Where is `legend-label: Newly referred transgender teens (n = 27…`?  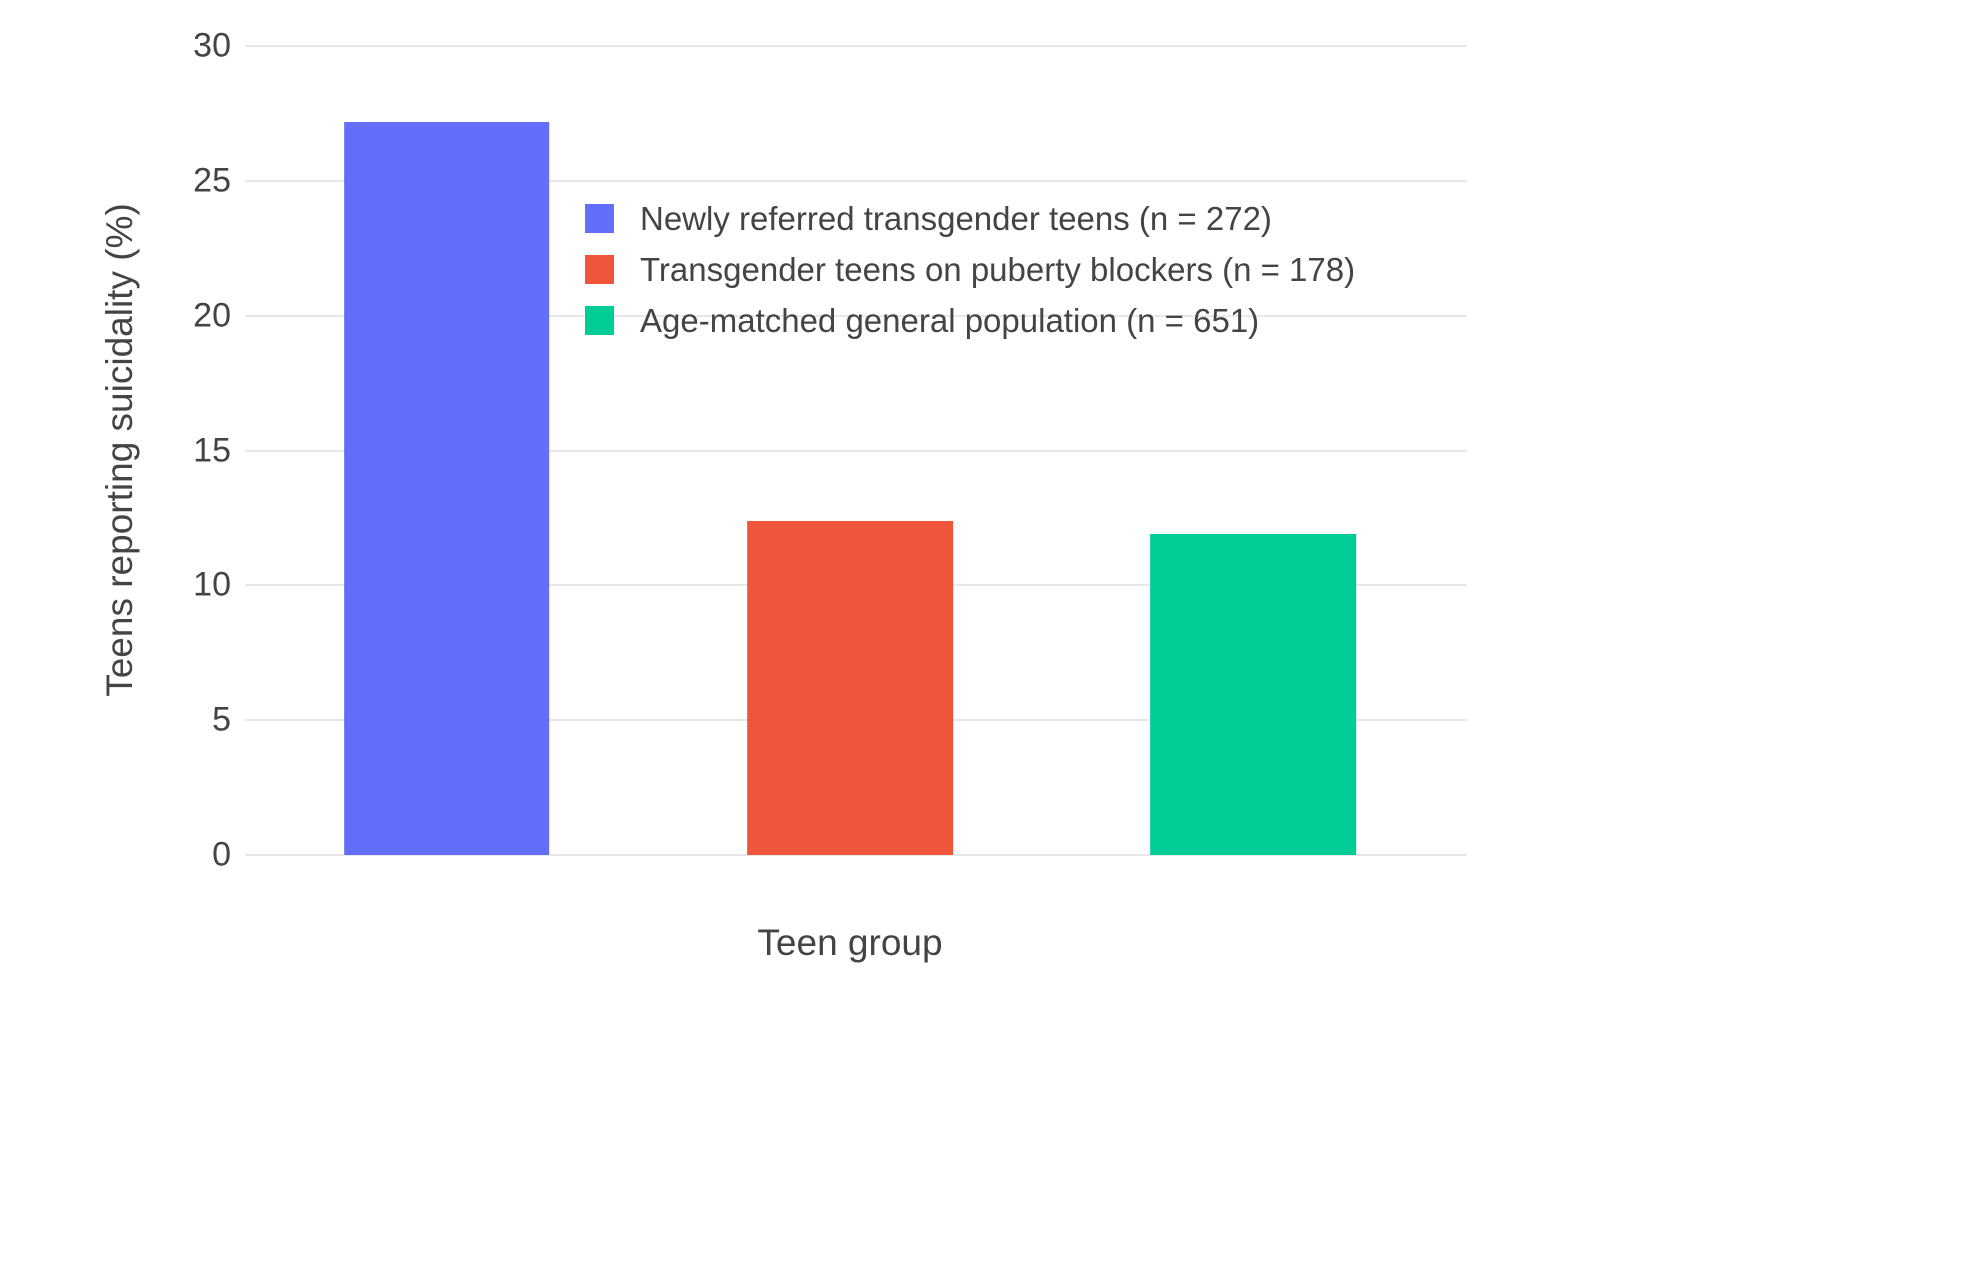
legend-label: Newly referred transgender teens (n = 27… is located at coordinates (956, 218).